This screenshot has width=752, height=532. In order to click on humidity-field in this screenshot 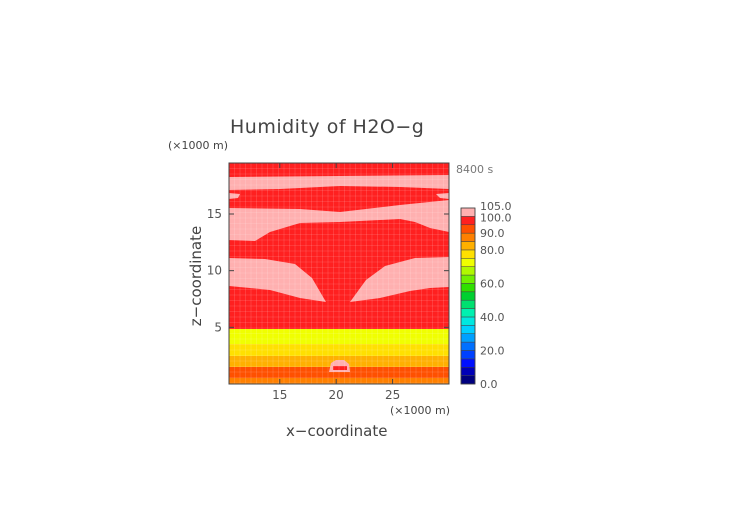, I will do `click(339, 273)`.